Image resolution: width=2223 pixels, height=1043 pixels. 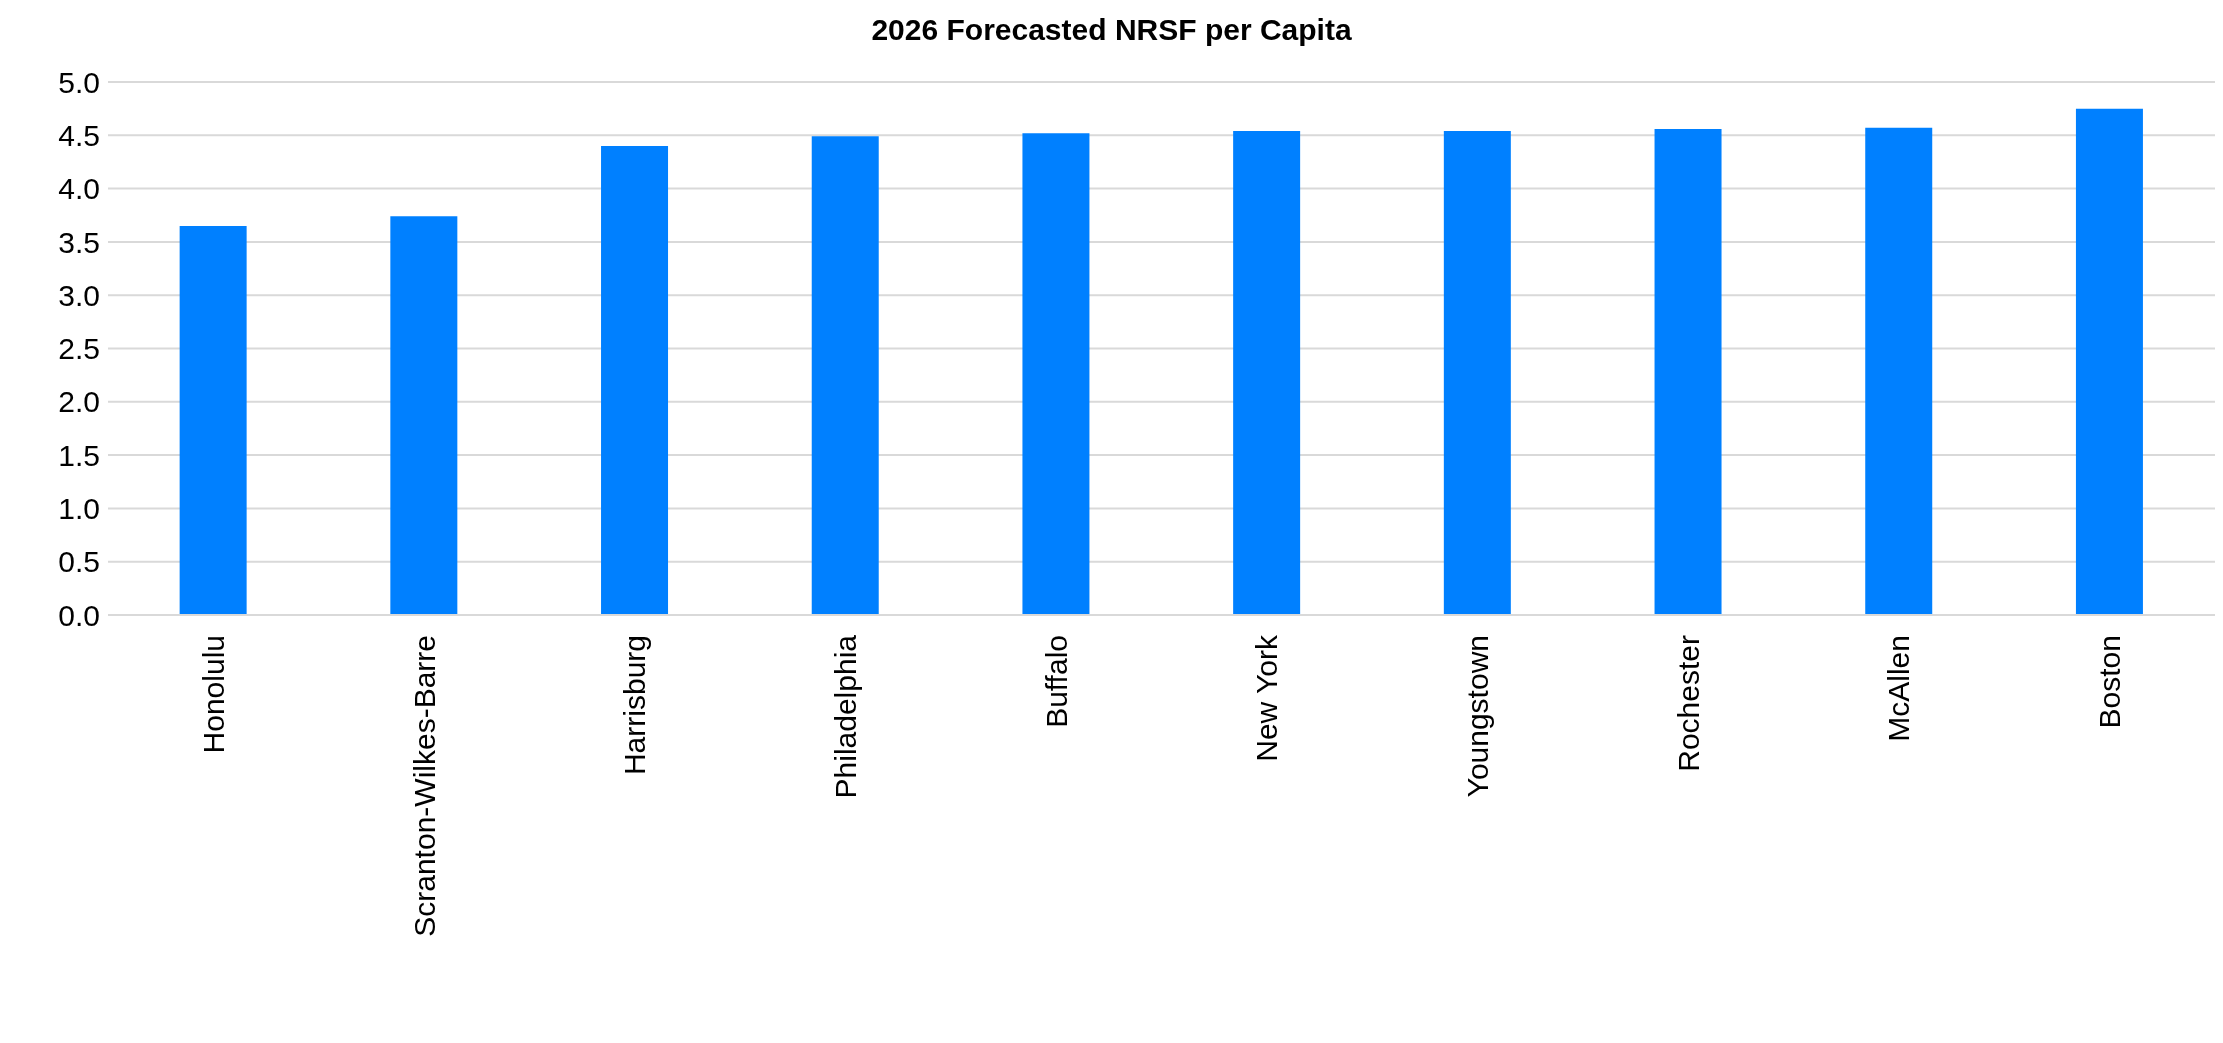 I want to click on y-tick-label: 2.0, so click(x=79, y=402).